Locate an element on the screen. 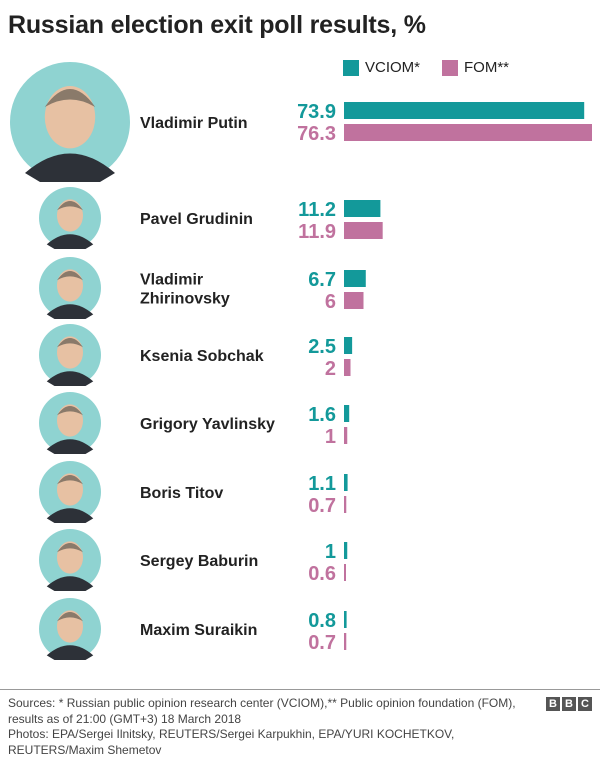  legend-label-fom: FOM** is located at coordinates (487, 67).